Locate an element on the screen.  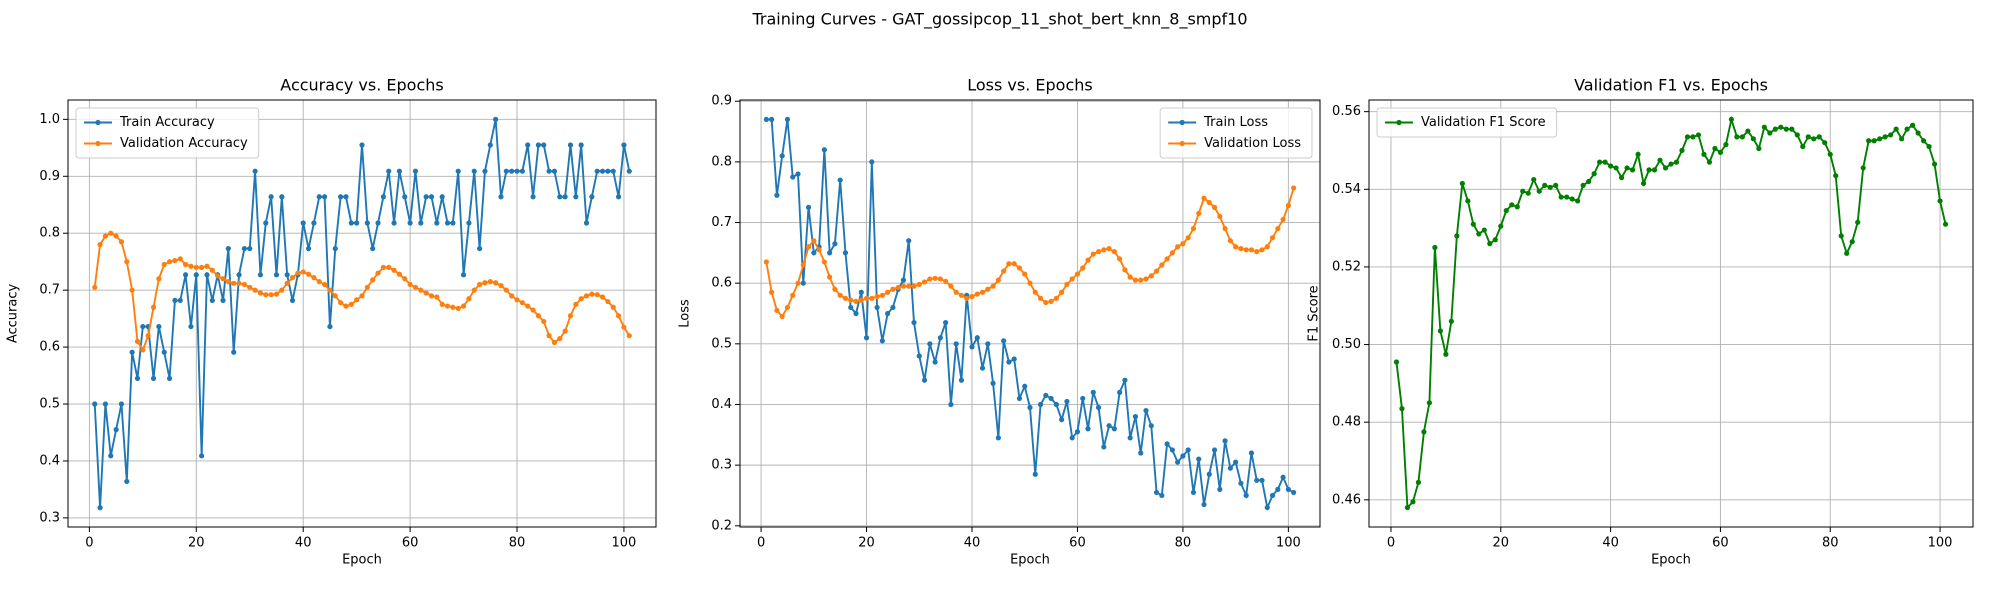
legend: Train Loss Validation Loss is located at coordinates (1236, 133).